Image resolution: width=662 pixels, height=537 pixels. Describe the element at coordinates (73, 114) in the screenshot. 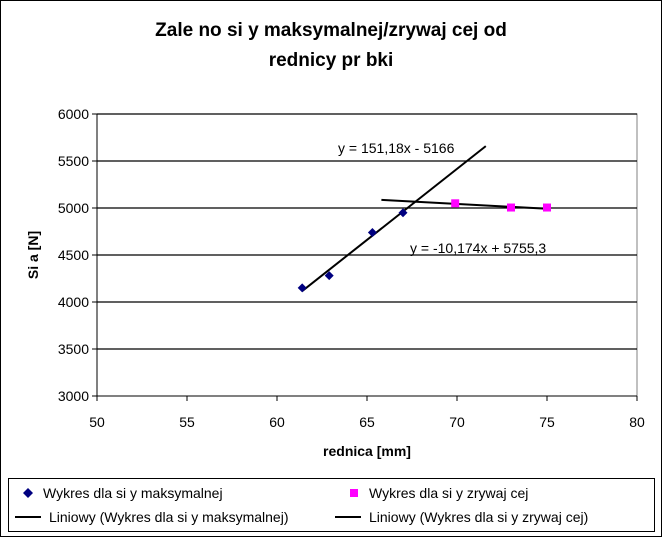

I see `y-tick-label: 6000` at that location.